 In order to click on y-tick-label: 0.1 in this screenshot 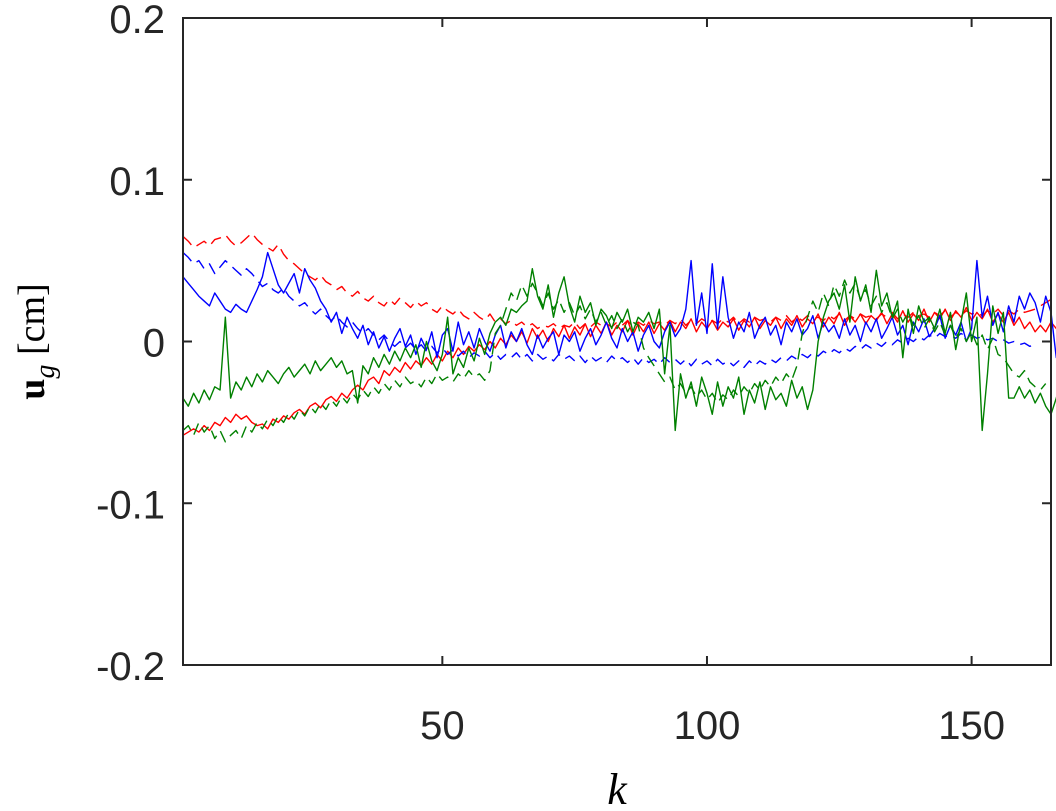, I will do `click(137, 182)`.